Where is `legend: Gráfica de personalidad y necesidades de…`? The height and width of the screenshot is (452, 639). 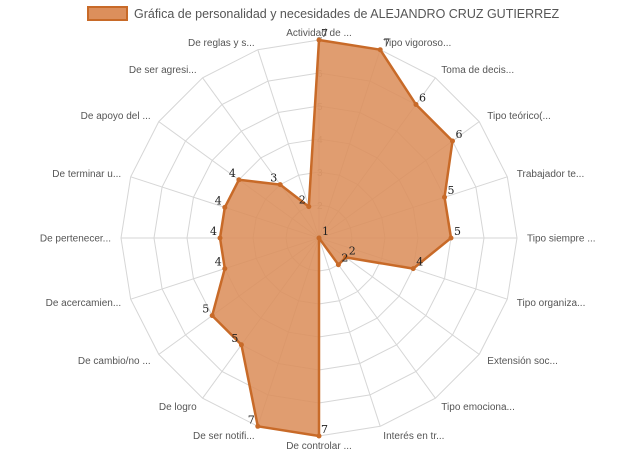 legend: Gráfica de personalidad y necesidades de… is located at coordinates (323, 13).